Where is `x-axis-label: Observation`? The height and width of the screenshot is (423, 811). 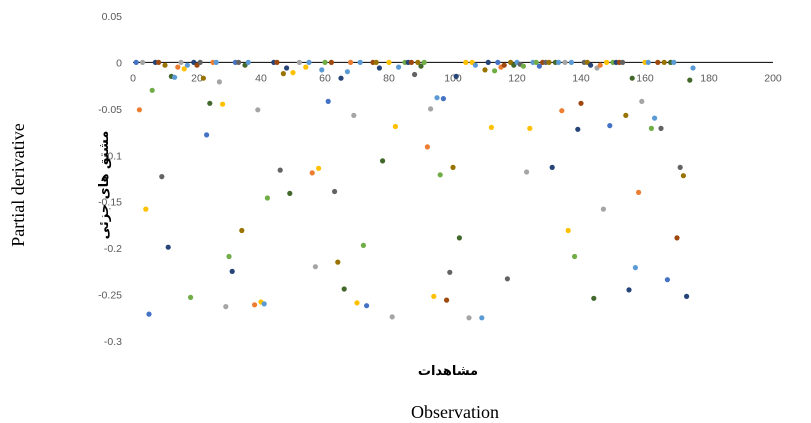 x-axis-label: Observation is located at coordinates (455, 412).